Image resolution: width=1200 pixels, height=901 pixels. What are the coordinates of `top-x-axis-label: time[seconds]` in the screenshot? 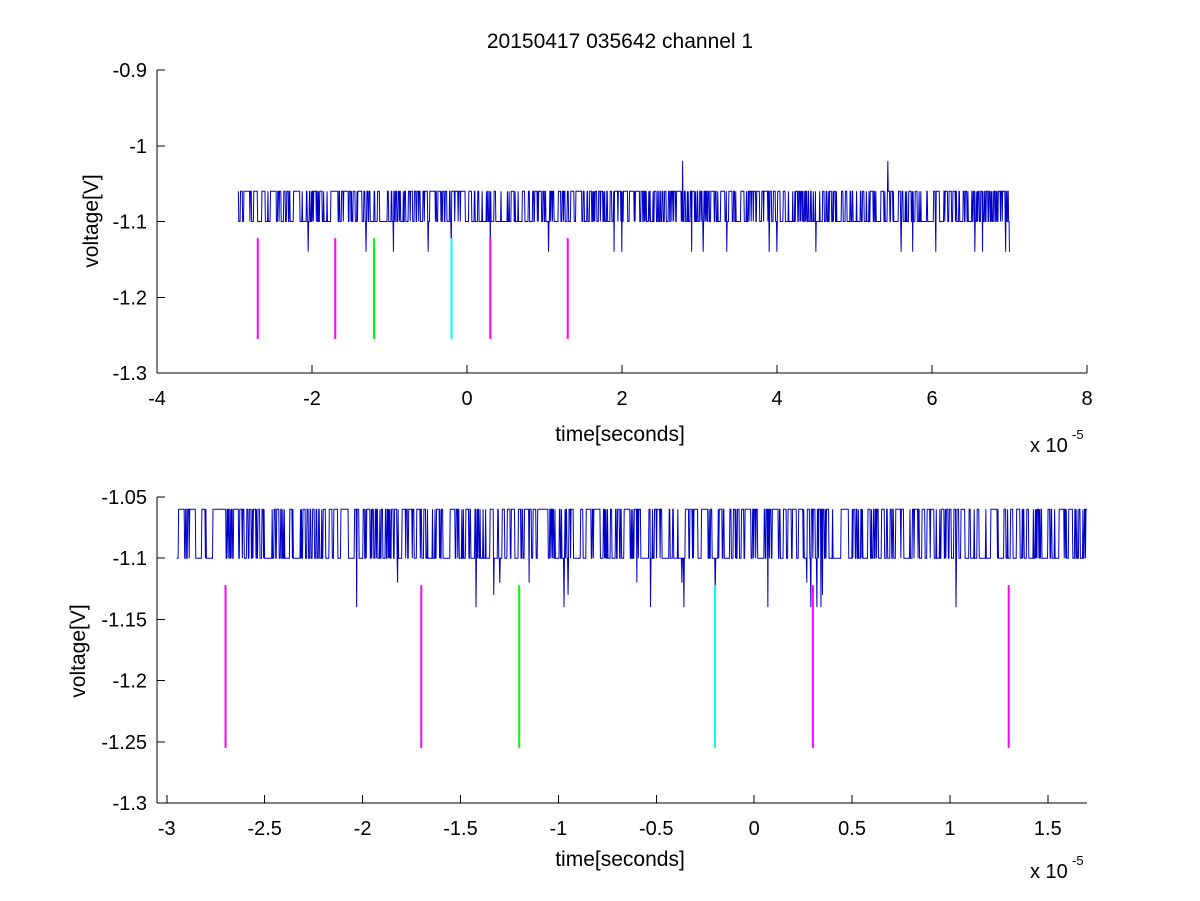 It's located at (620, 434).